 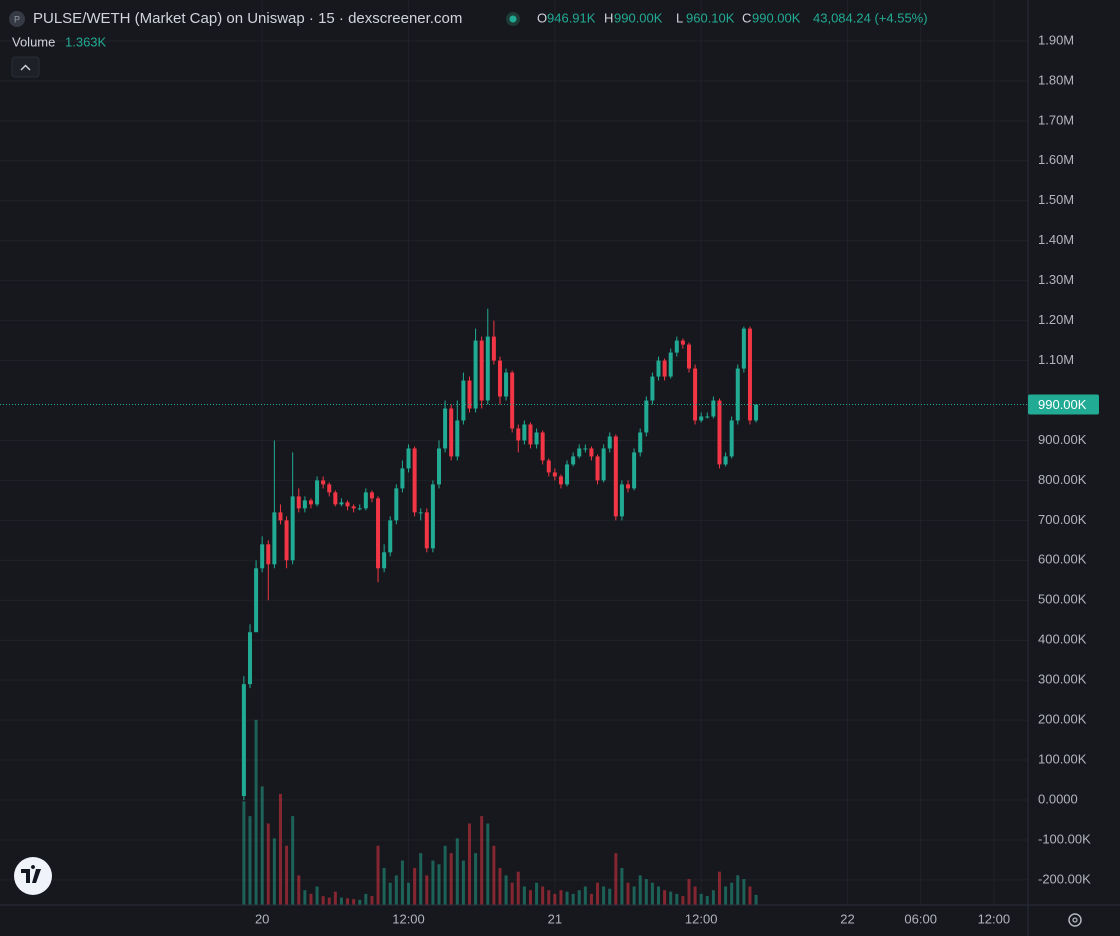 What do you see at coordinates (920, 918) in the screenshot?
I see `x-tick-label: 06:00` at bounding box center [920, 918].